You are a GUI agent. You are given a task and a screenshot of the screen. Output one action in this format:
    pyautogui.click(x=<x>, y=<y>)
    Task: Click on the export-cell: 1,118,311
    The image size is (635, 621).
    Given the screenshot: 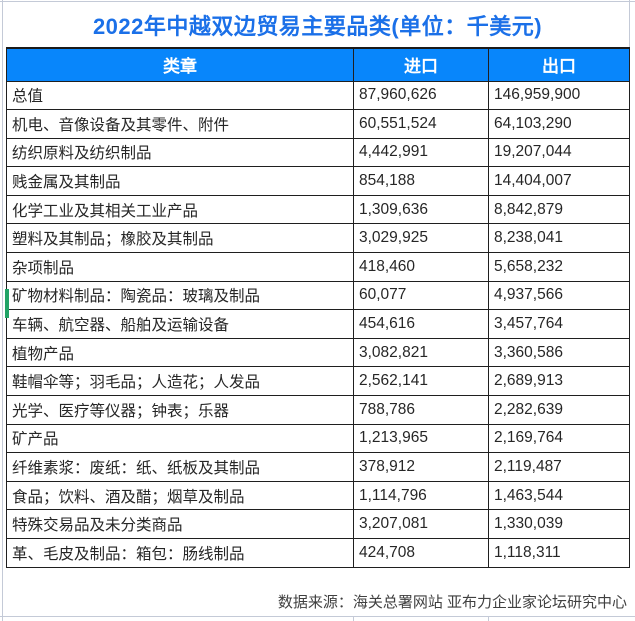 What is the action you would take?
    pyautogui.click(x=559, y=553)
    